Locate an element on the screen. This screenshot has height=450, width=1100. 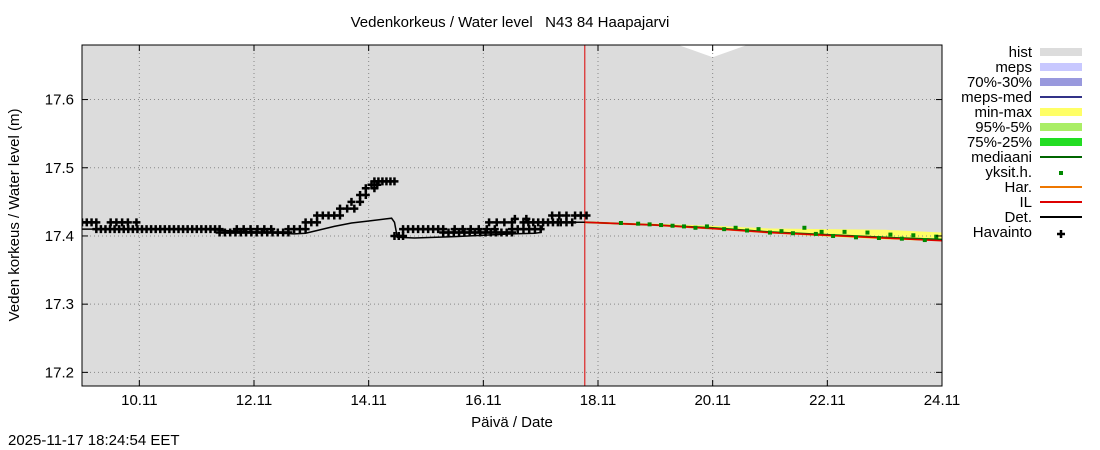
legend-label: hist is located at coordinates (1021, 52).